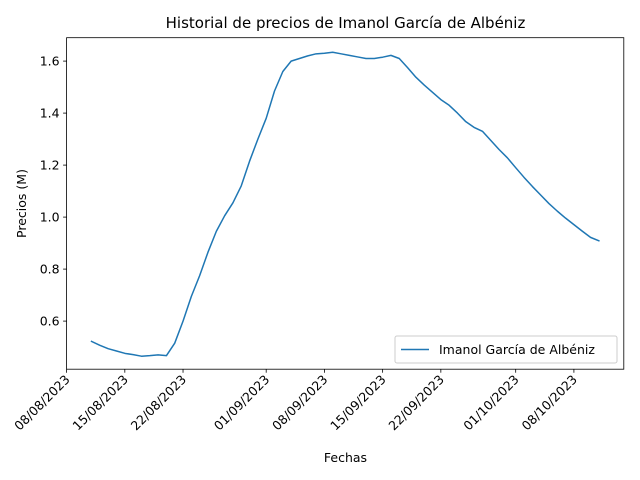 The image size is (640, 480). What do you see at coordinates (53, 191) in the screenshot?
I see `y-axis-ticks: 0.6 0.8 1.0 1.2 1.4 1.6` at bounding box center [53, 191].